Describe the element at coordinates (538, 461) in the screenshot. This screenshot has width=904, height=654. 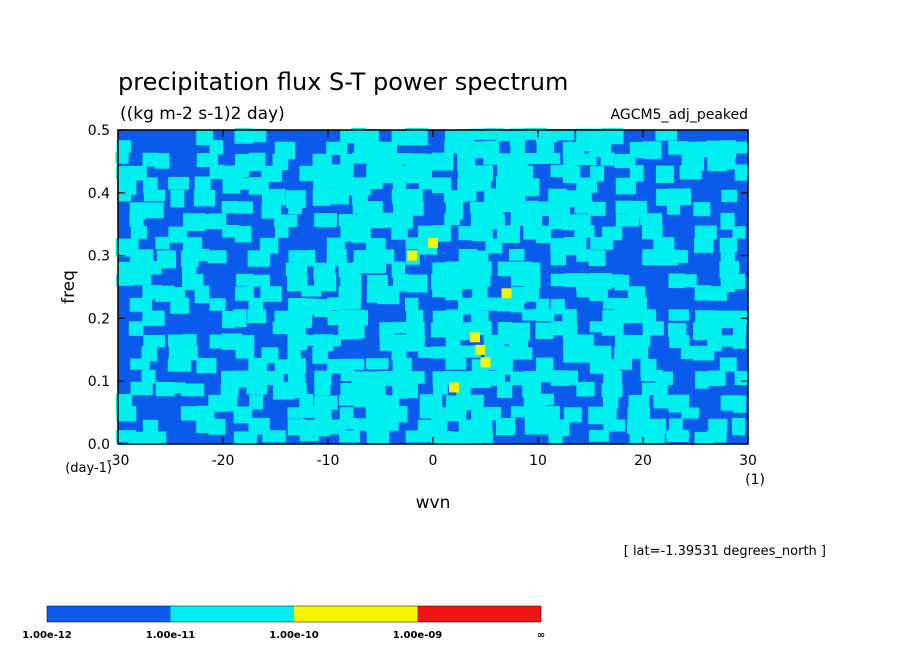
I see `x-tick-label: 10` at that location.